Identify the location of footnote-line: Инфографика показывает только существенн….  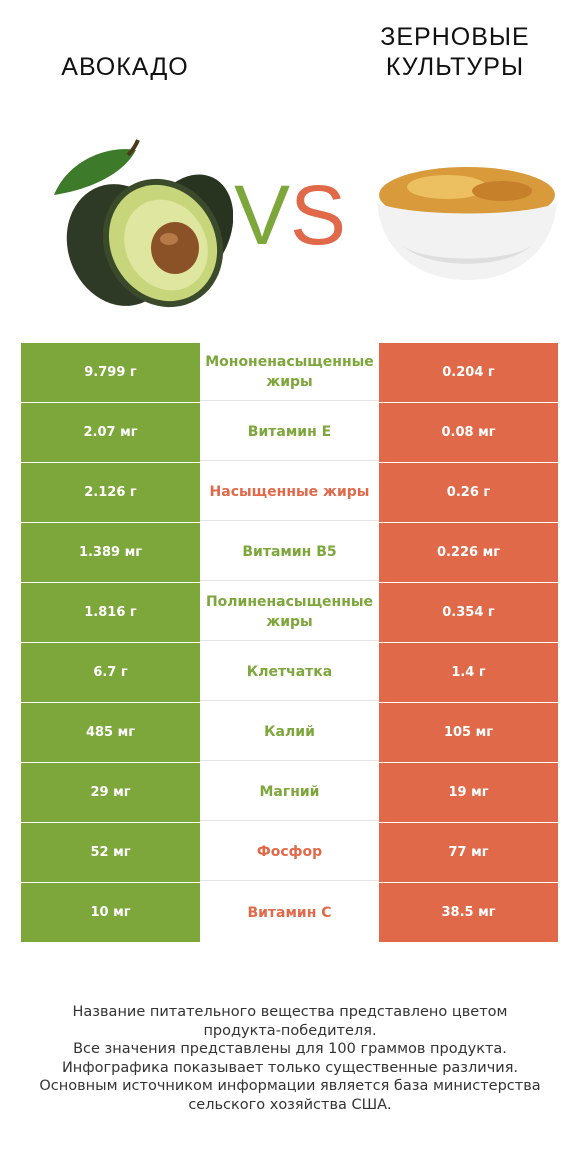
(290, 1067).